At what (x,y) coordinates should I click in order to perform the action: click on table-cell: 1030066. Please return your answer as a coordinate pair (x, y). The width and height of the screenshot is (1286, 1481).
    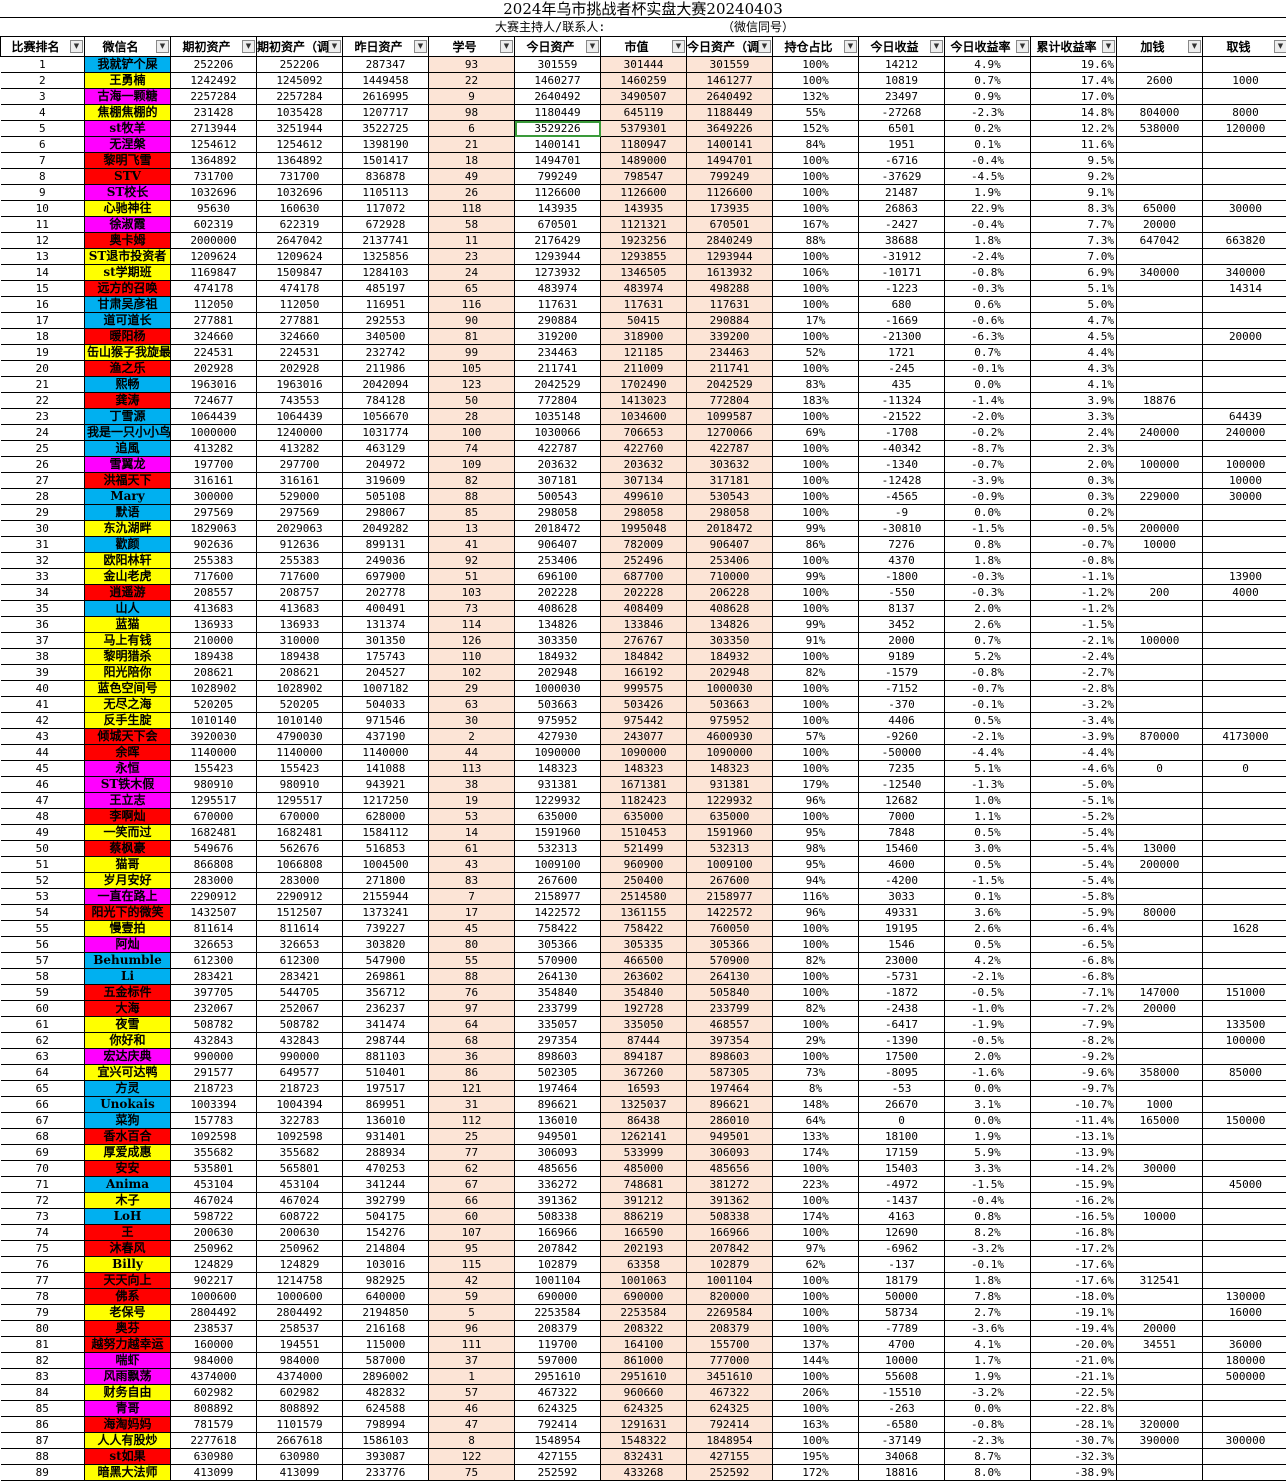
    Looking at the image, I should click on (558, 433).